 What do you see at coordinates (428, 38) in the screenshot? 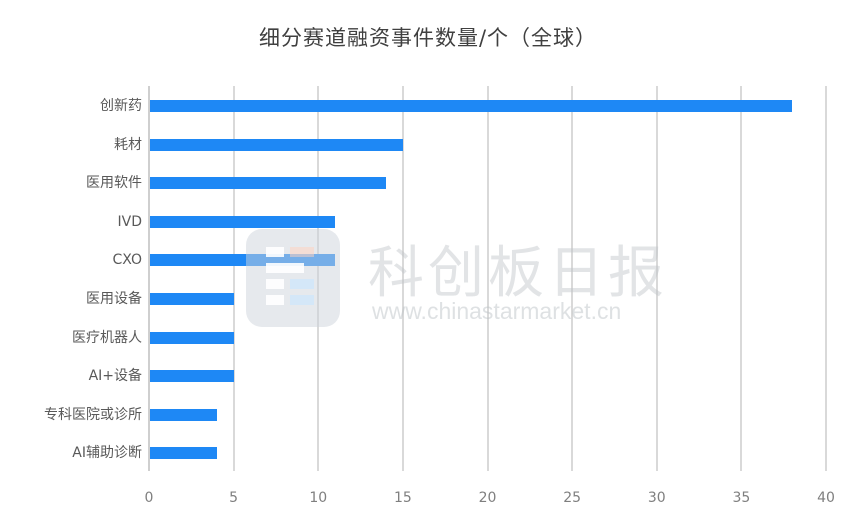
I see `chart-title: 细分赛道融资事件数量/个（全球）` at bounding box center [428, 38].